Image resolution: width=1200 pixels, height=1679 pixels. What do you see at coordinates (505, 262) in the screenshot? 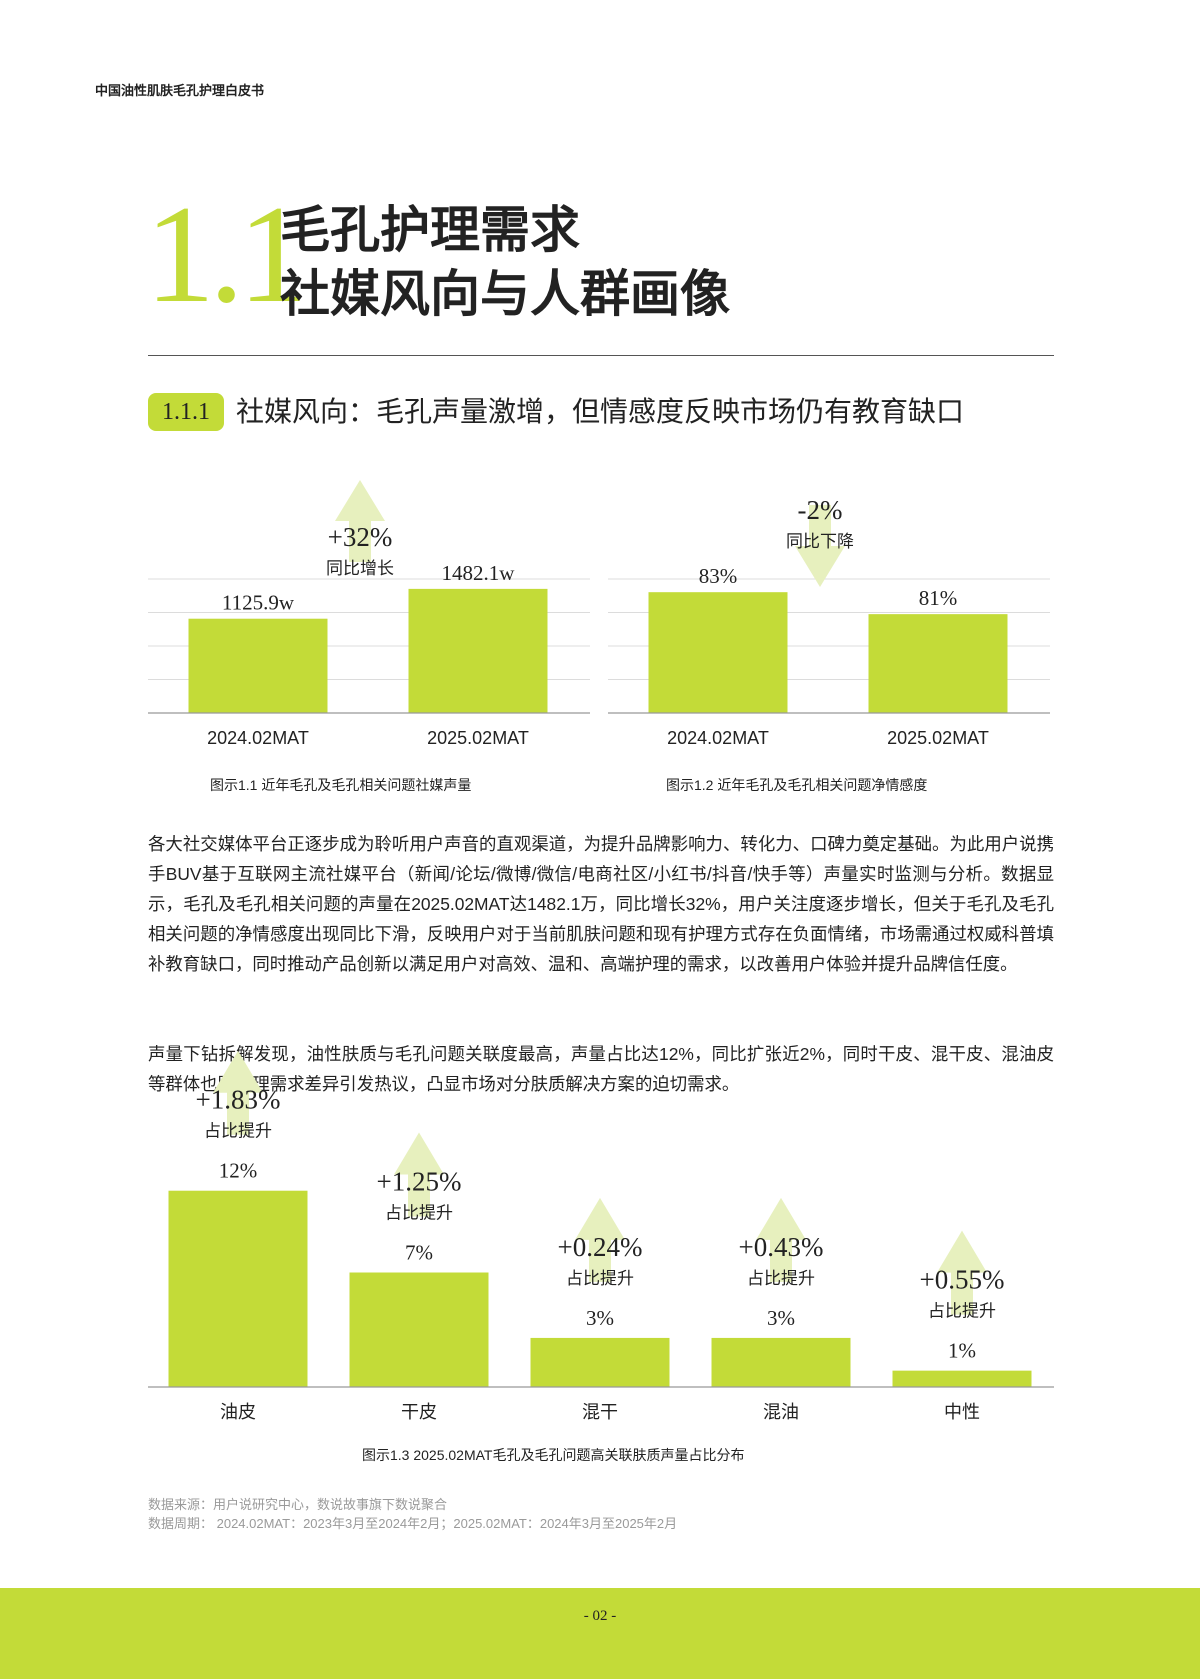
I see `section-title: 毛孔护理需求 社媒风向与人群画像` at bounding box center [505, 262].